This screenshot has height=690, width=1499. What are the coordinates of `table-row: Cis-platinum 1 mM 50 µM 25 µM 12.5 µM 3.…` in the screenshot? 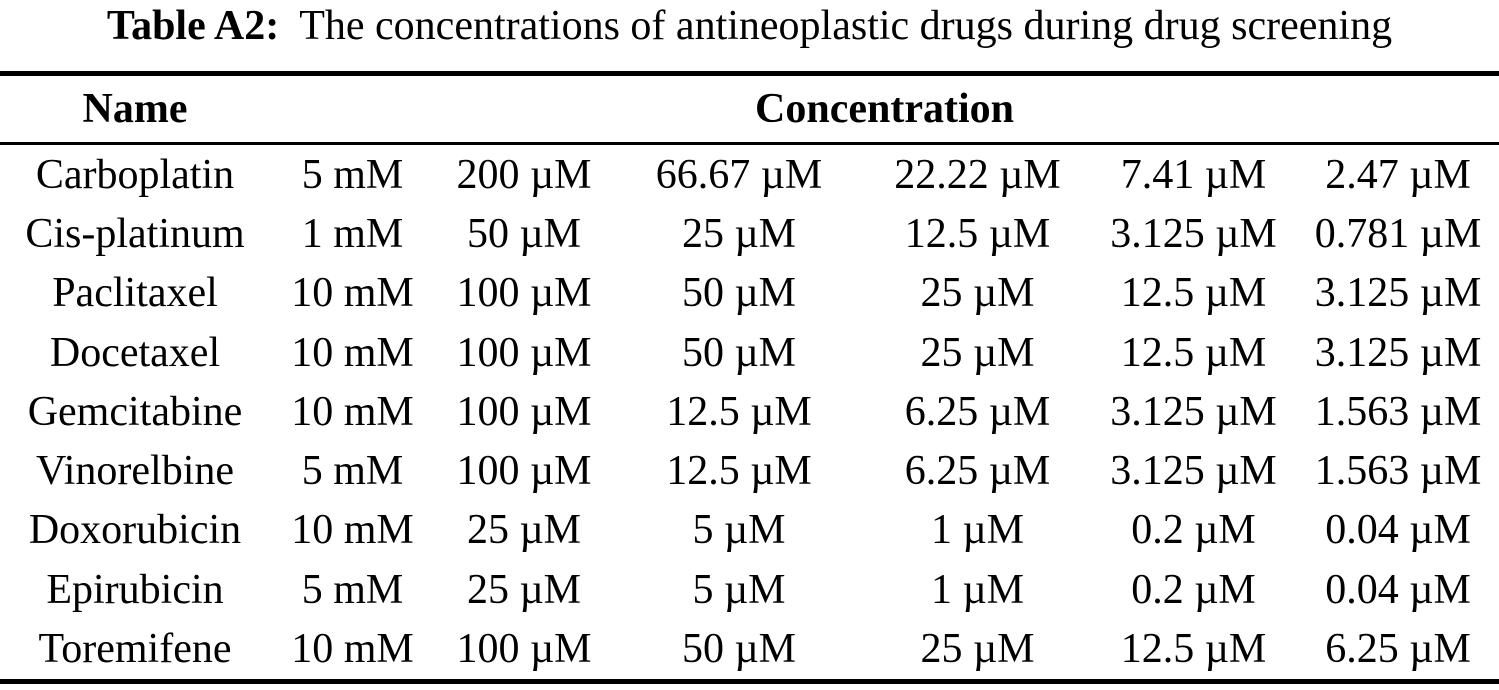 It's located at (749, 233).